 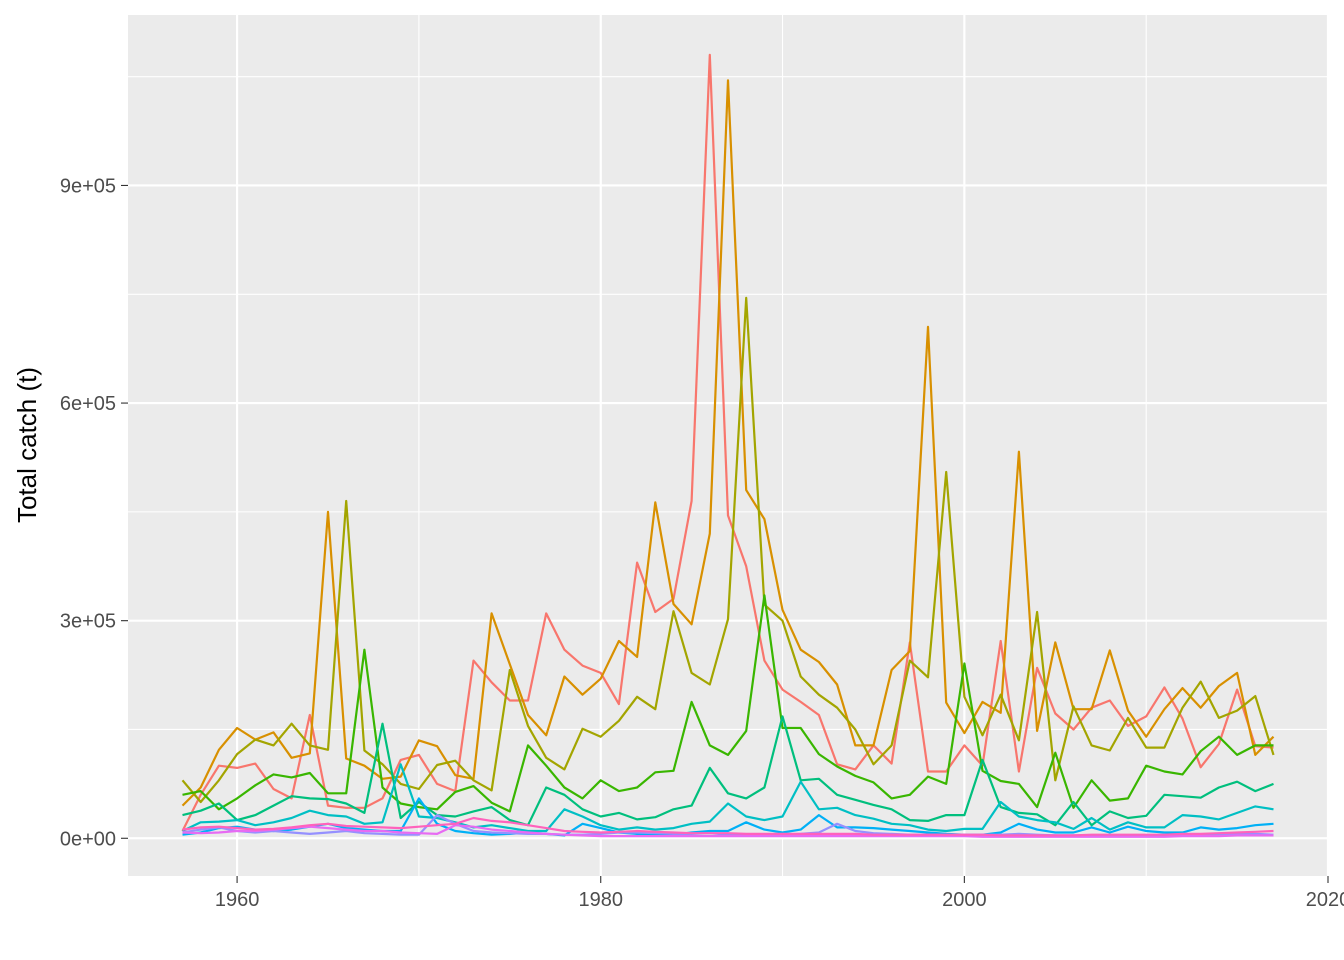 What do you see at coordinates (88, 404) in the screenshot?
I see `y-tick-label: 6e+05` at bounding box center [88, 404].